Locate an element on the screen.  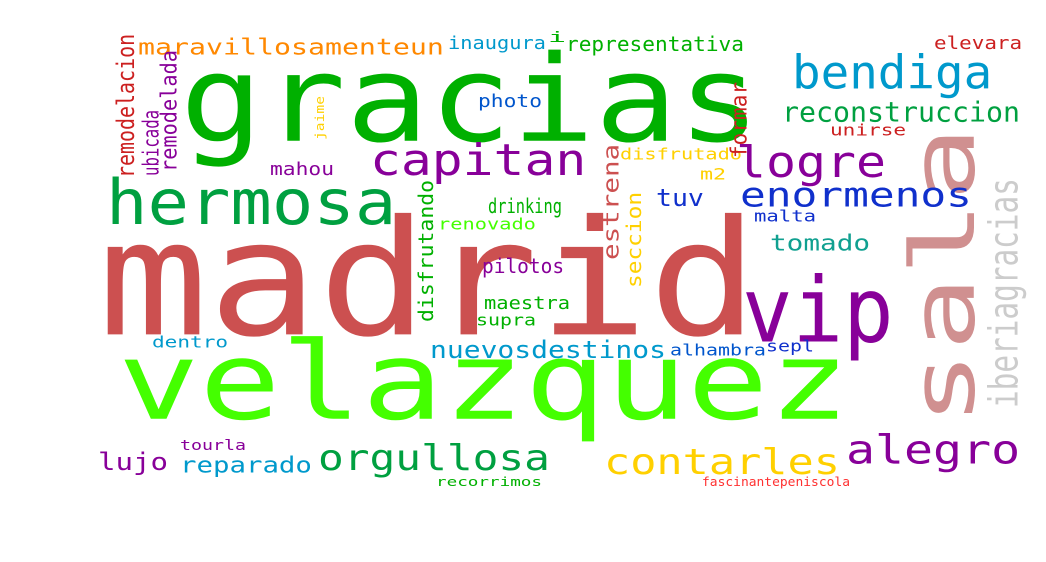
word-renovado: renovado is located at coordinates (487, 224).